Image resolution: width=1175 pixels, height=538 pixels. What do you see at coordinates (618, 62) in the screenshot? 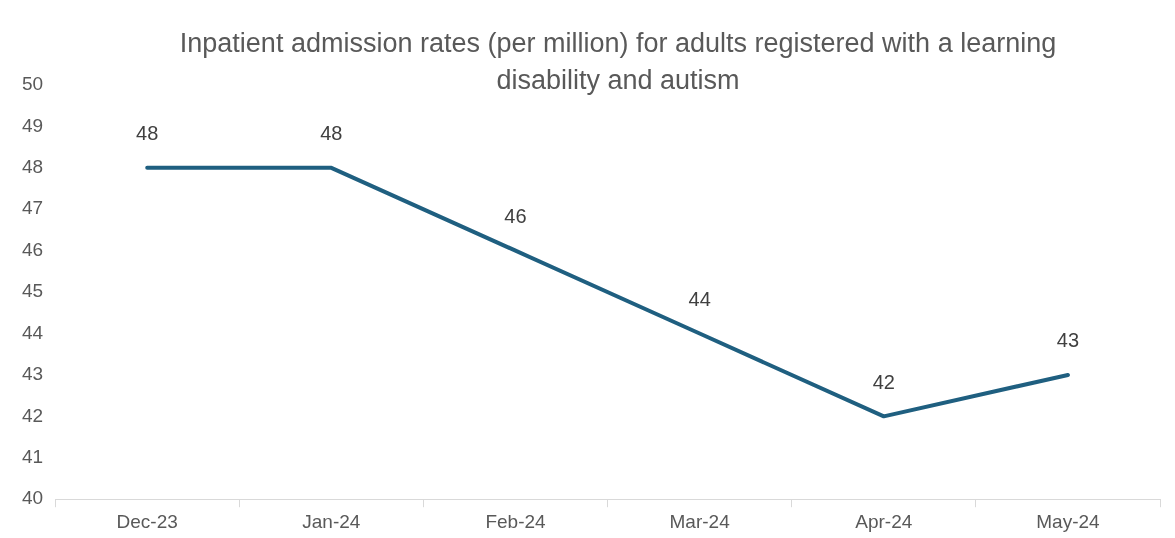
I see `chart-title: Inpatient admission rates (per million) for adults registered with a learning disability and autism` at bounding box center [618, 62].